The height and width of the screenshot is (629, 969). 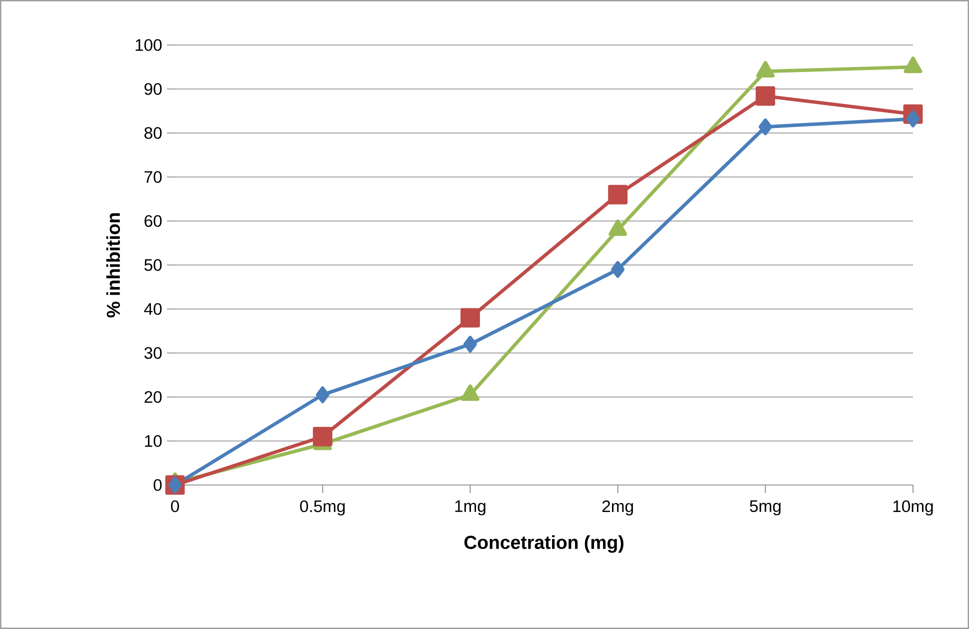 What do you see at coordinates (470, 508) in the screenshot?
I see `x-tick-label: 1mg` at bounding box center [470, 508].